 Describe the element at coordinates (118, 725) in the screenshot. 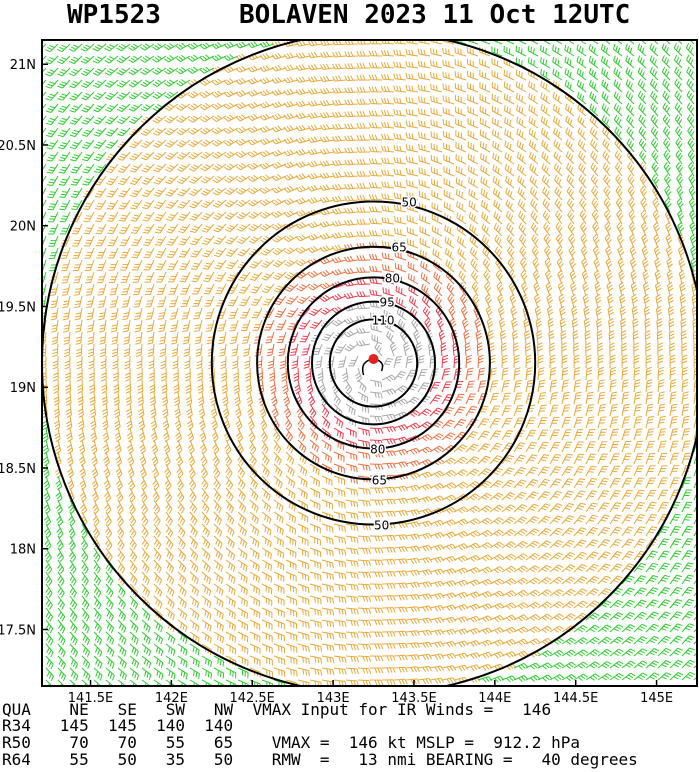

I see `info-row-r34: R34 145 145 140 140` at that location.